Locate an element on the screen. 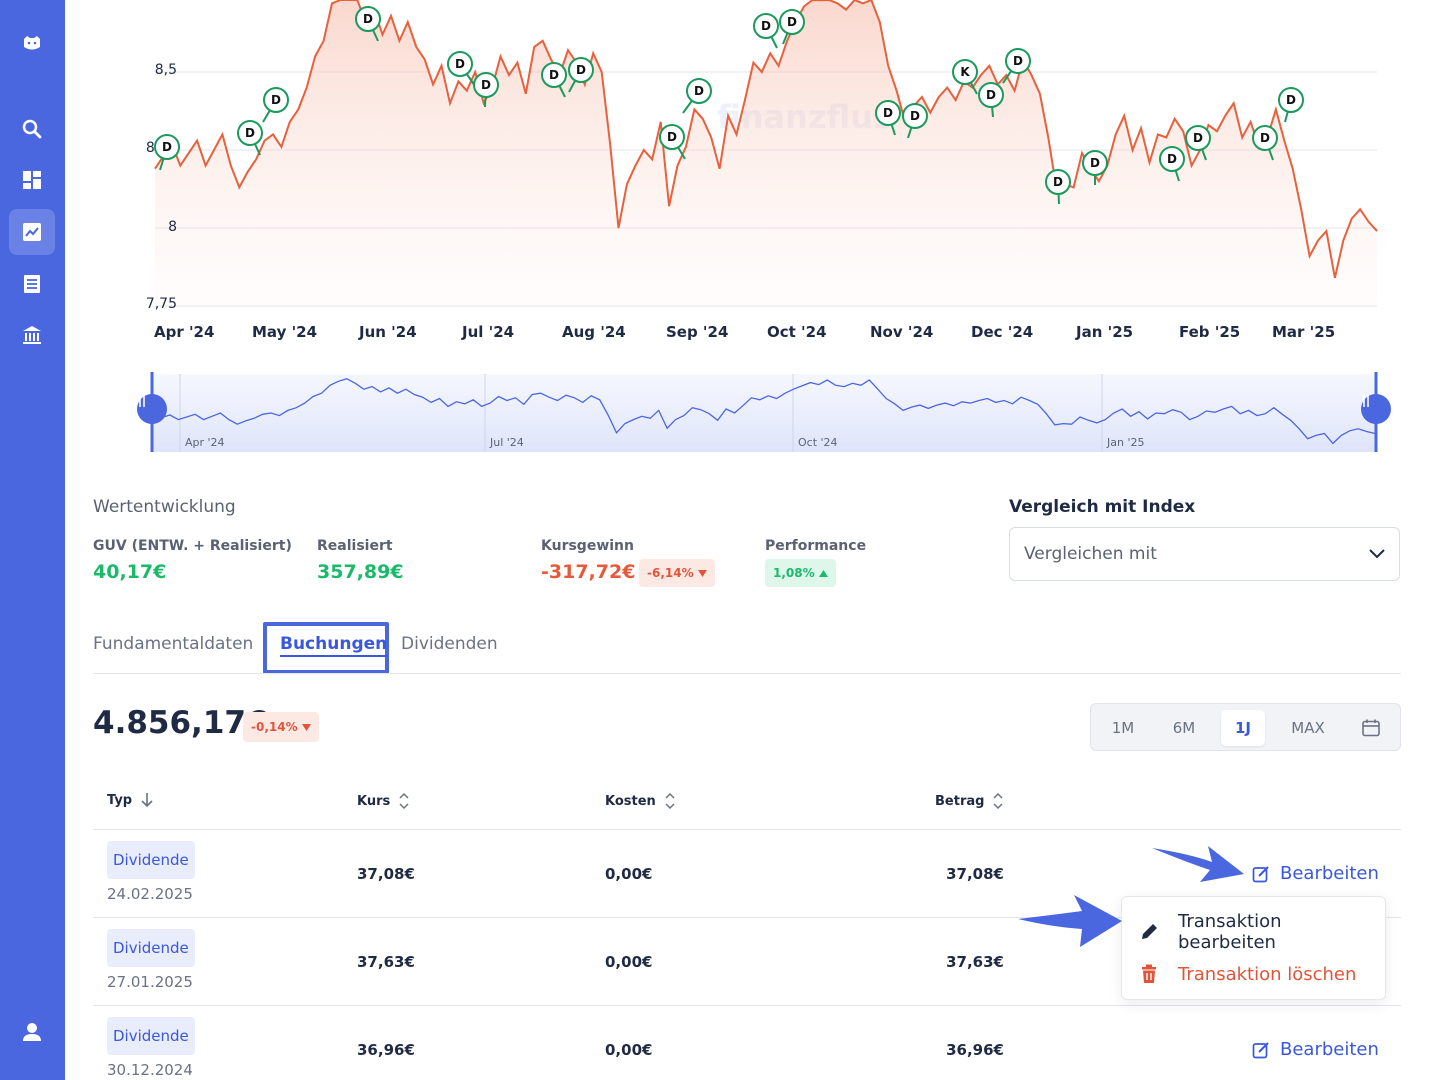 The height and width of the screenshot is (1080, 1429). navigator-tick: Jan '25 is located at coordinates (1126, 442).